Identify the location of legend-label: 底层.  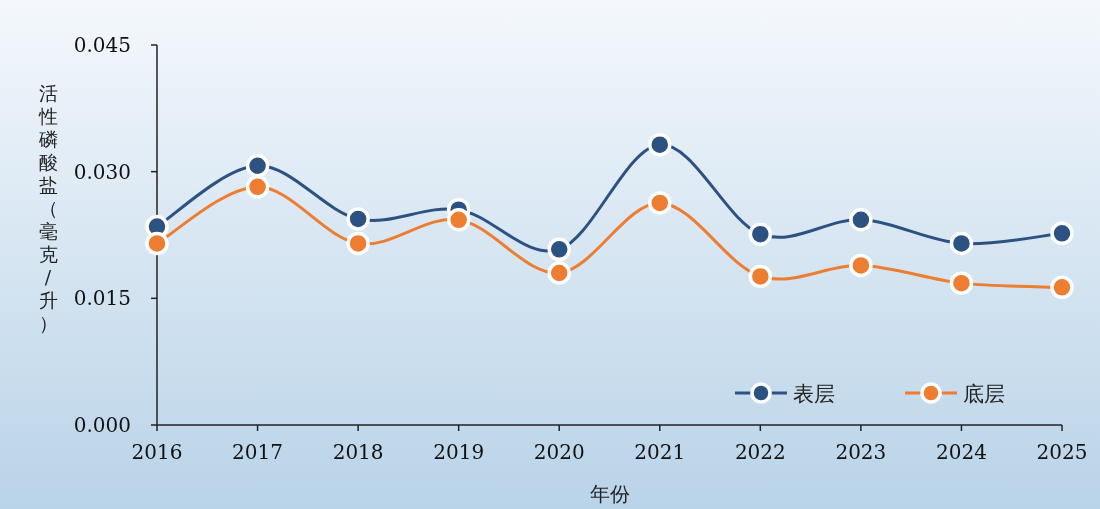
(984, 394).